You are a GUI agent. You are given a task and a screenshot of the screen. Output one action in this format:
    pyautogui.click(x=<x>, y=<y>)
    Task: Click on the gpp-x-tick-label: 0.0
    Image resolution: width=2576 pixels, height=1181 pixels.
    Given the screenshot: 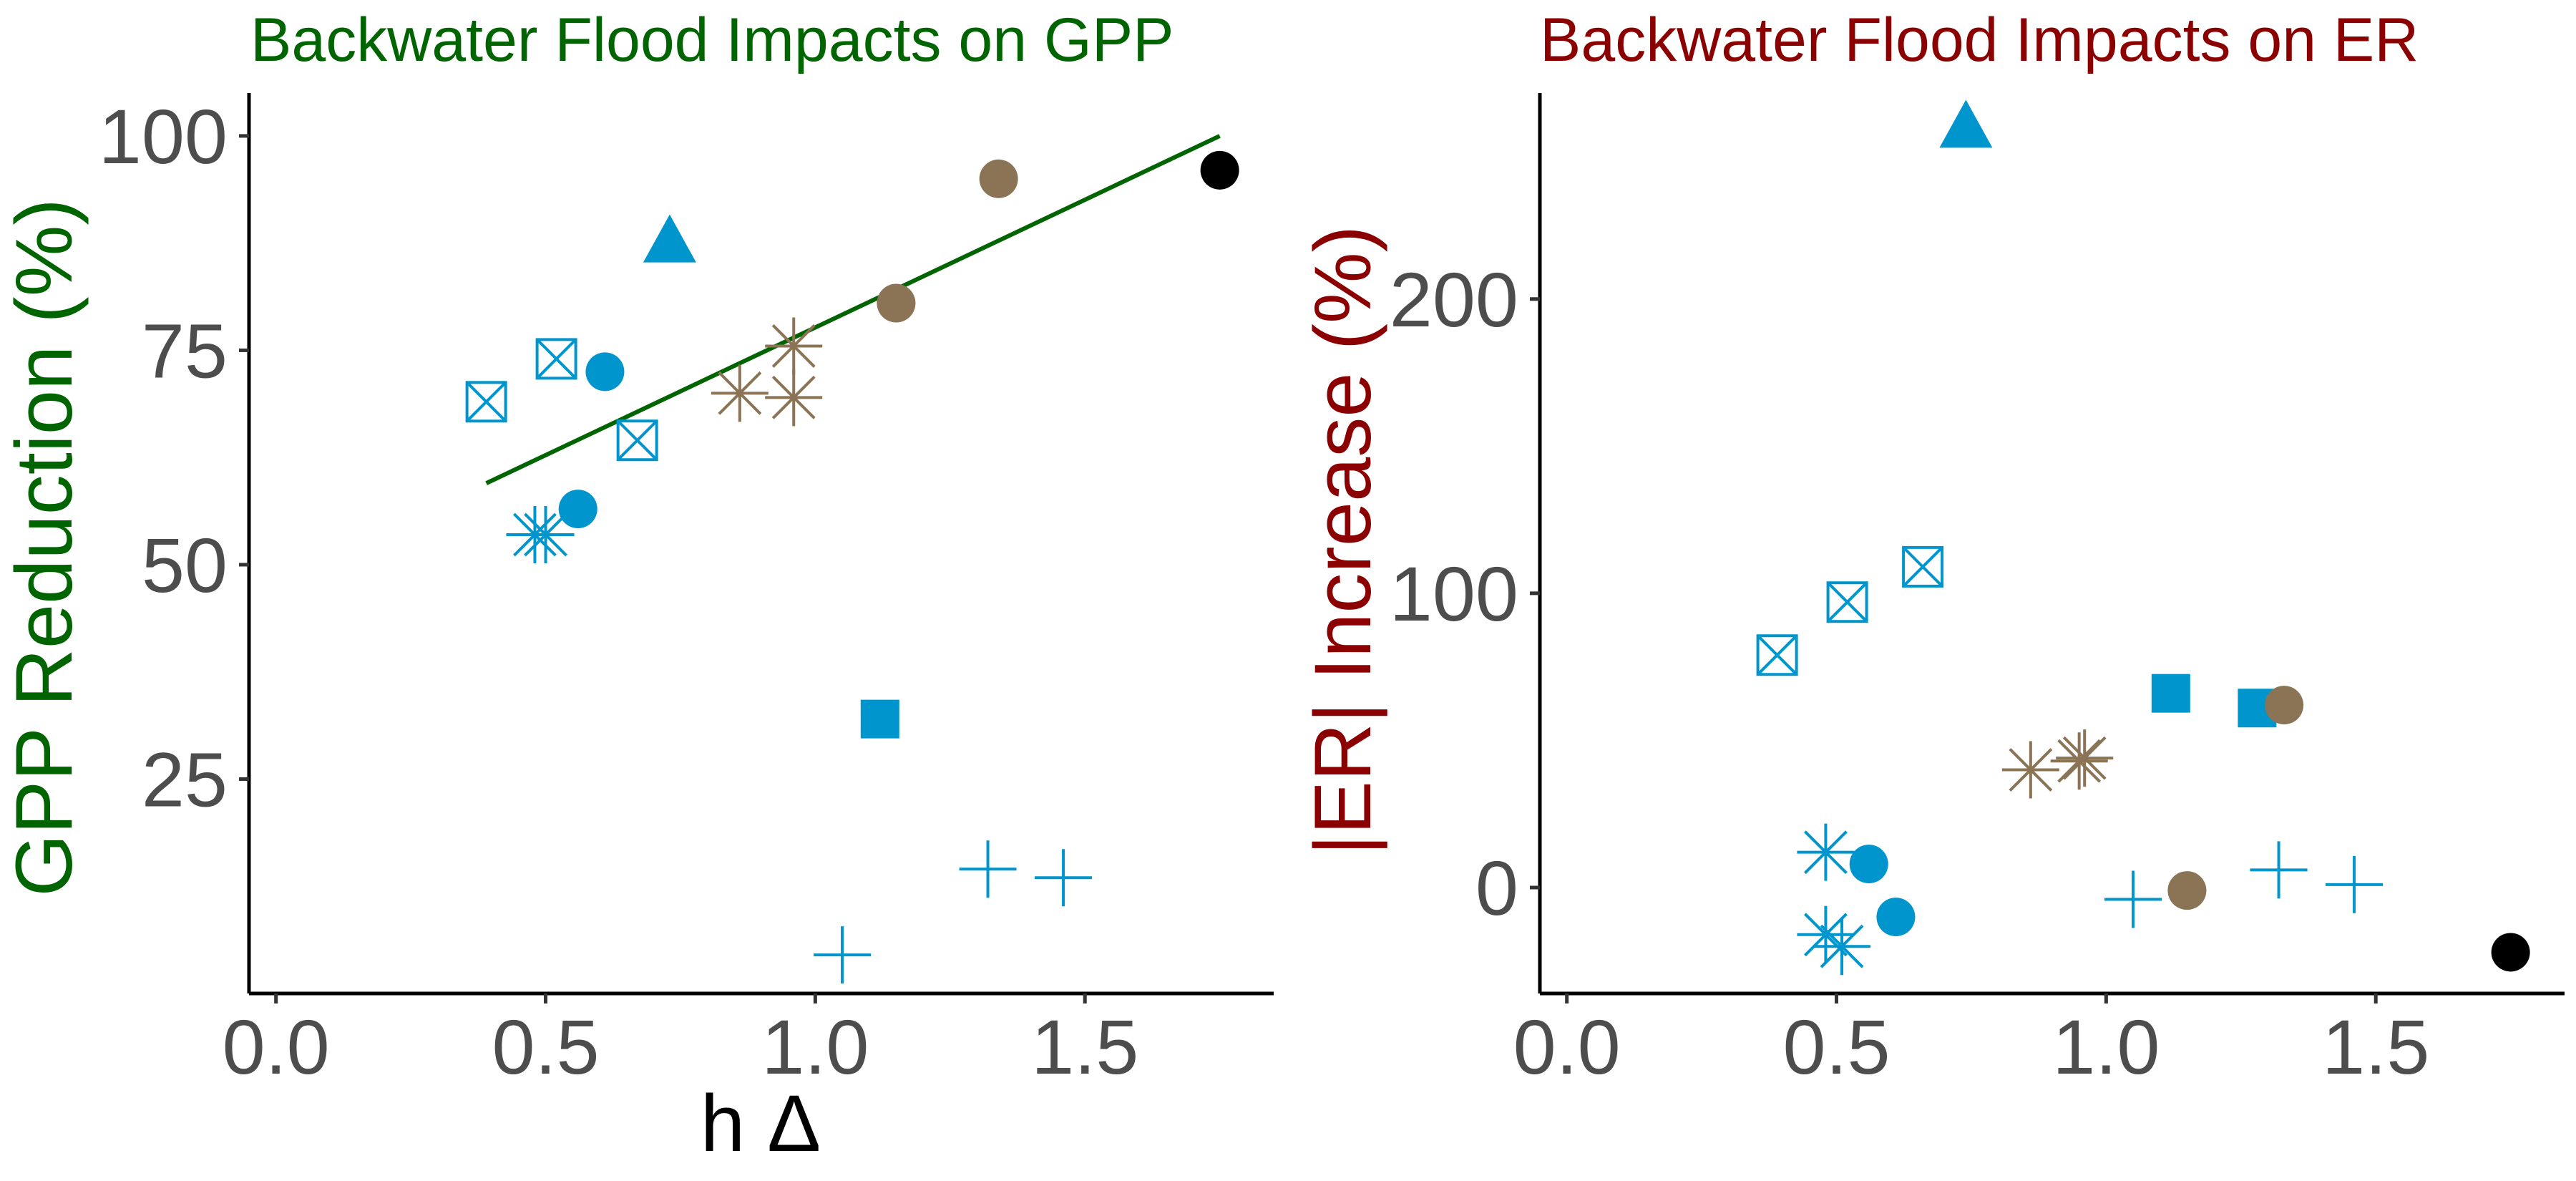 What is the action you would take?
    pyautogui.click(x=276, y=1046)
    